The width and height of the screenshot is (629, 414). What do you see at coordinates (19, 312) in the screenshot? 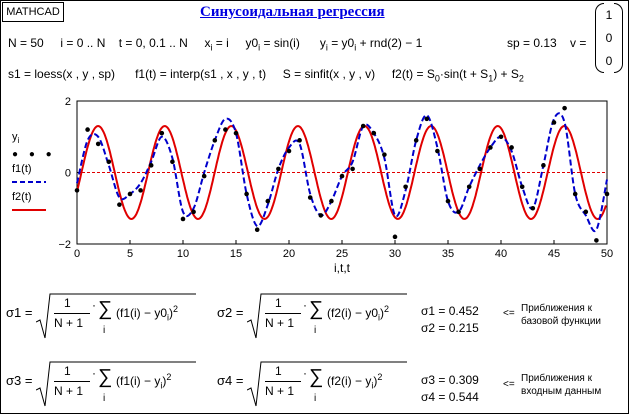
I see `formula-lhs: σ1 =` at bounding box center [19, 312].